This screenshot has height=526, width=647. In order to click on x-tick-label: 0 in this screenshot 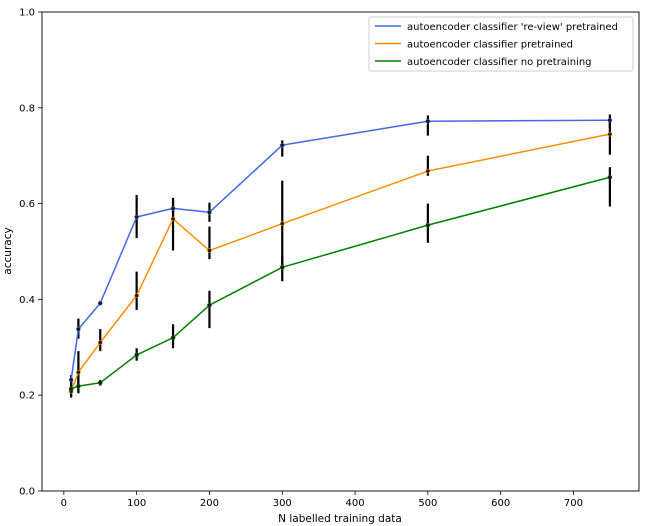, I will do `click(64, 503)`.